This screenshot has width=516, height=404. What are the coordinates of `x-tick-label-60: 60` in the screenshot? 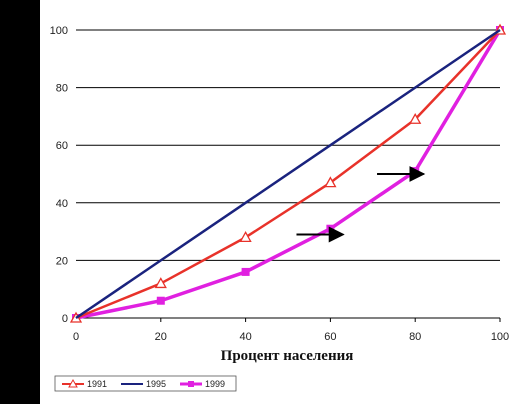 It's located at (330, 337).